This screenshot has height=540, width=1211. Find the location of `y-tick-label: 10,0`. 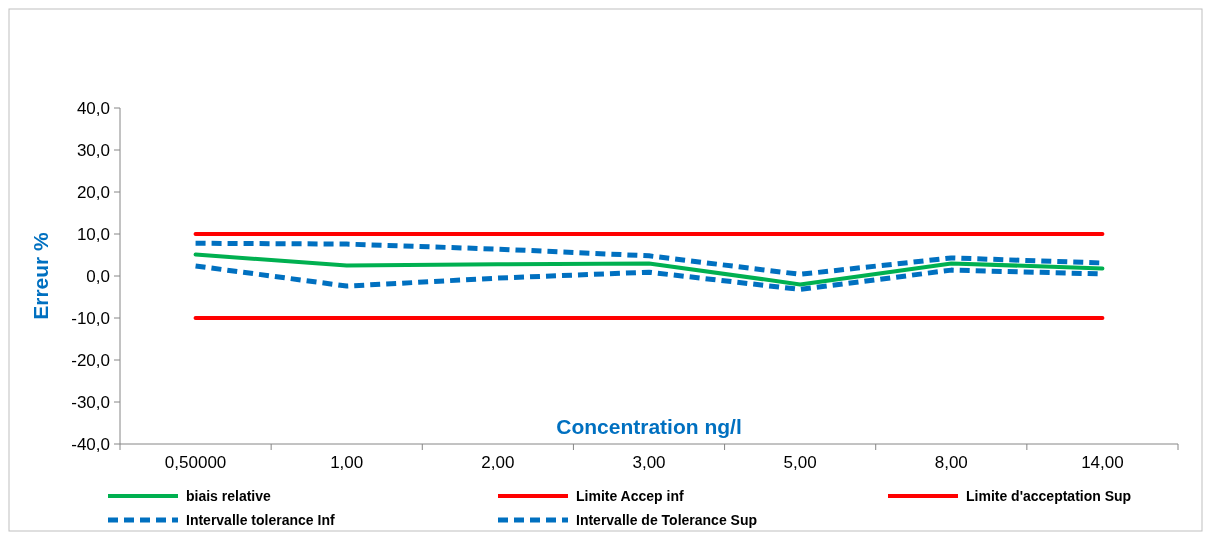

y-tick-label: 10,0 is located at coordinates (93, 234).